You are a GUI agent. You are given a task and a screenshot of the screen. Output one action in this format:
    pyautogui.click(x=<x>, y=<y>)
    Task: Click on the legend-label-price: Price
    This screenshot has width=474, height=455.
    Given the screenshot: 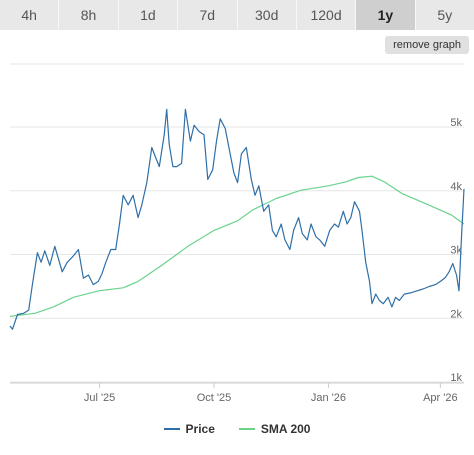 What is the action you would take?
    pyautogui.click(x=200, y=429)
    